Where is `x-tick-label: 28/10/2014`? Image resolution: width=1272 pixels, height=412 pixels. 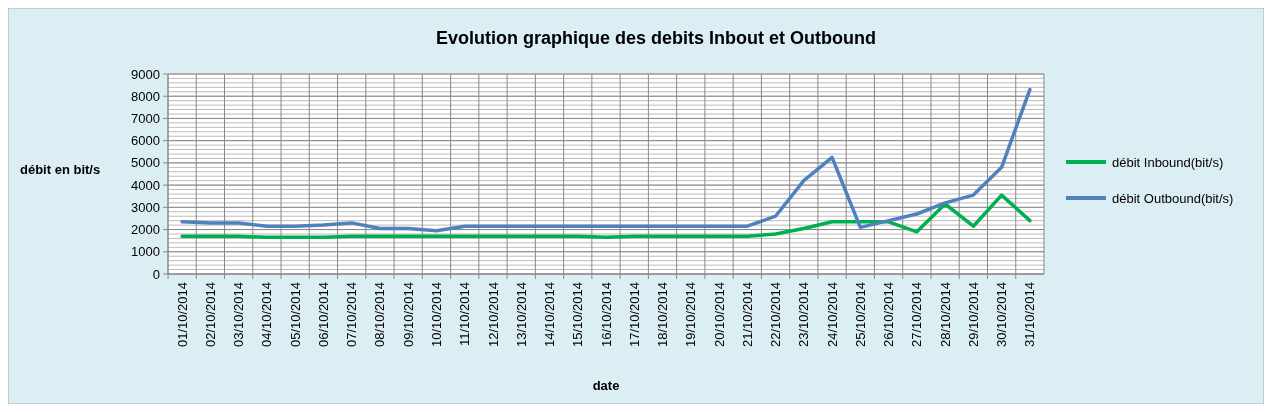 x-tick-label: 28/10/2014 is located at coordinates (945, 315).